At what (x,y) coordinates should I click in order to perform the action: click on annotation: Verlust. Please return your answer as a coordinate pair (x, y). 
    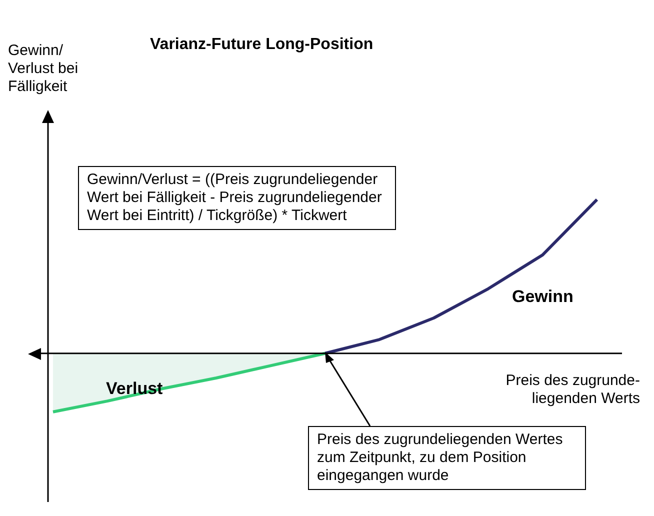
    Looking at the image, I should click on (134, 388).